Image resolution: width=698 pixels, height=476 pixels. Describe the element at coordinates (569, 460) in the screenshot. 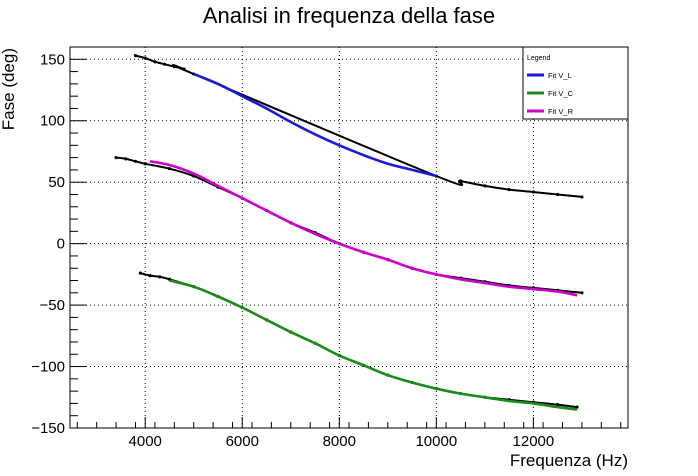

I see `x-axis-label: Frequenza (Hz)` at that location.